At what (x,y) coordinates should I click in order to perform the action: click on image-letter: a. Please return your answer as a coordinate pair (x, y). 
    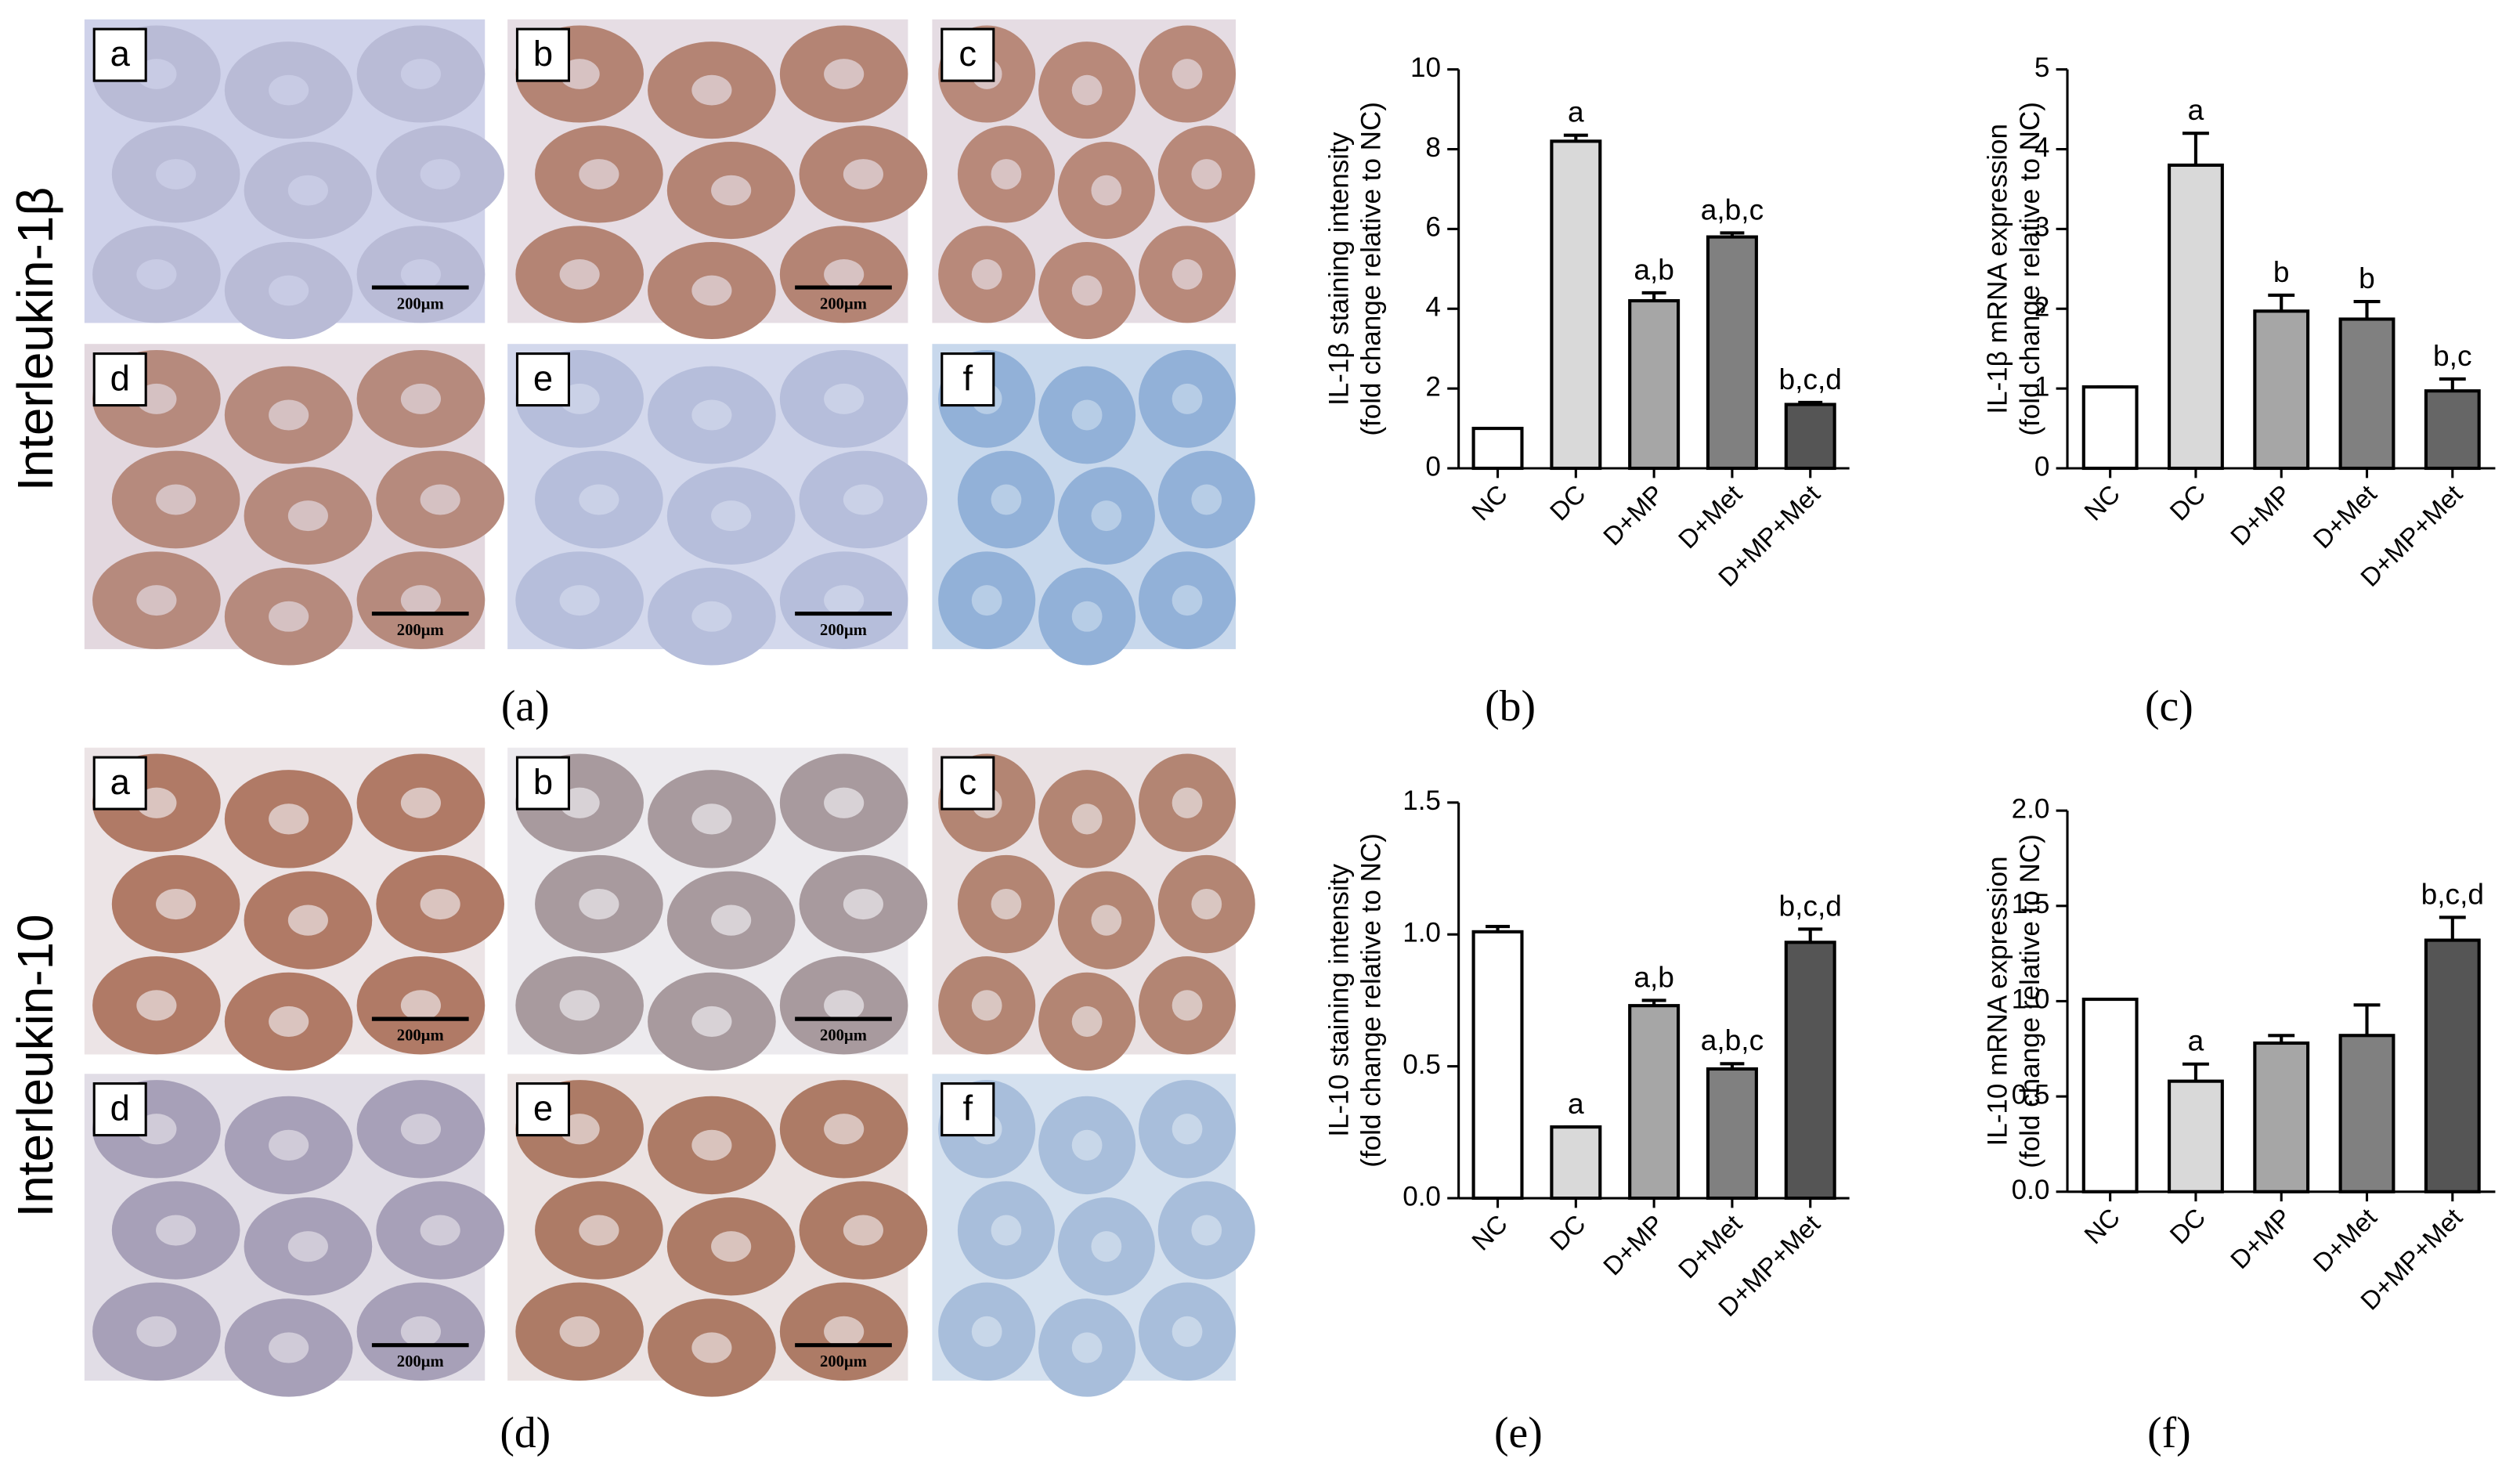
    Looking at the image, I should click on (120, 54).